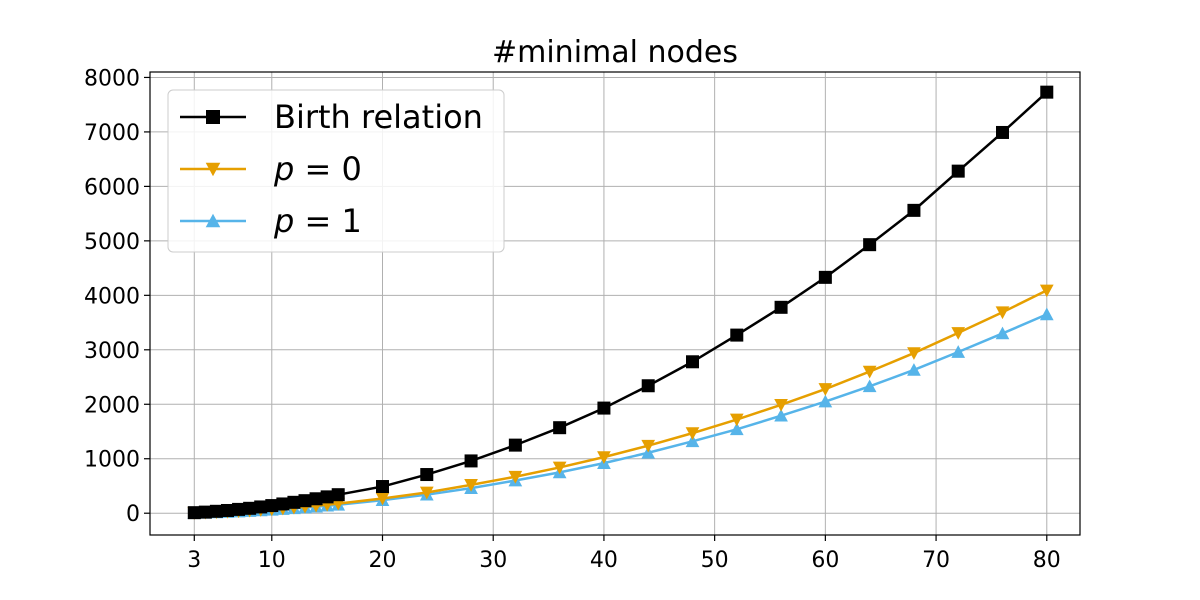 The height and width of the screenshot is (600, 1200). What do you see at coordinates (328, 221) in the screenshot?
I see `legend-label-rest: = 1` at bounding box center [328, 221].